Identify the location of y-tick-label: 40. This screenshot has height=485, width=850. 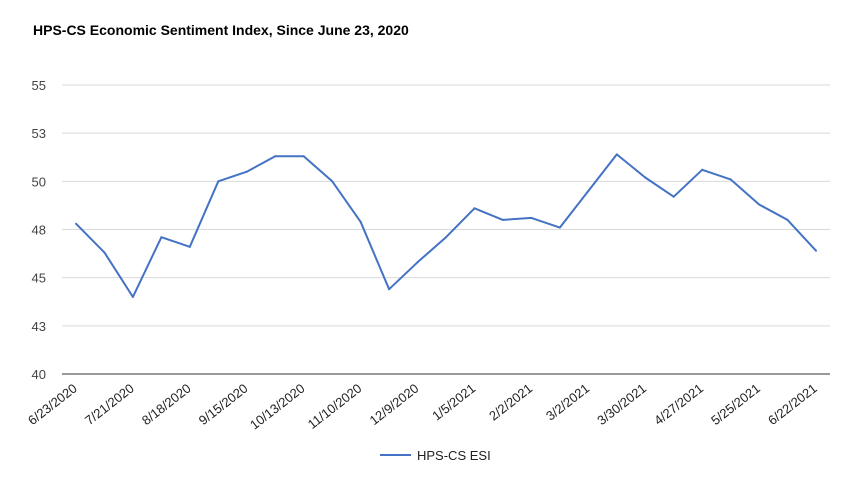
(39, 374).